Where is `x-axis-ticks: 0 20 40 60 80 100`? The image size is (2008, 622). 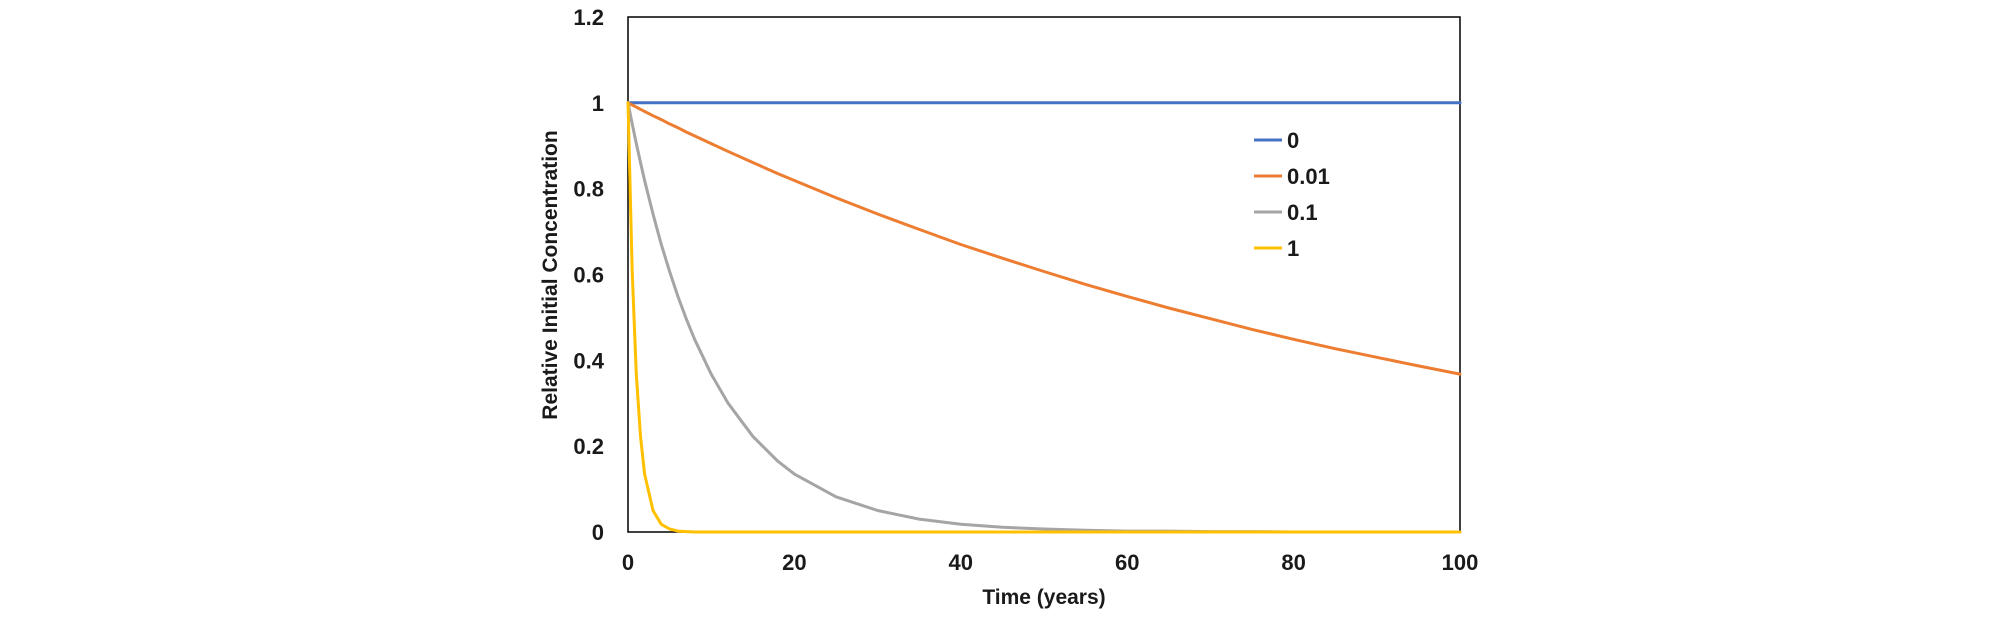
x-axis-ticks: 0 20 40 60 80 100 is located at coordinates (1050, 562).